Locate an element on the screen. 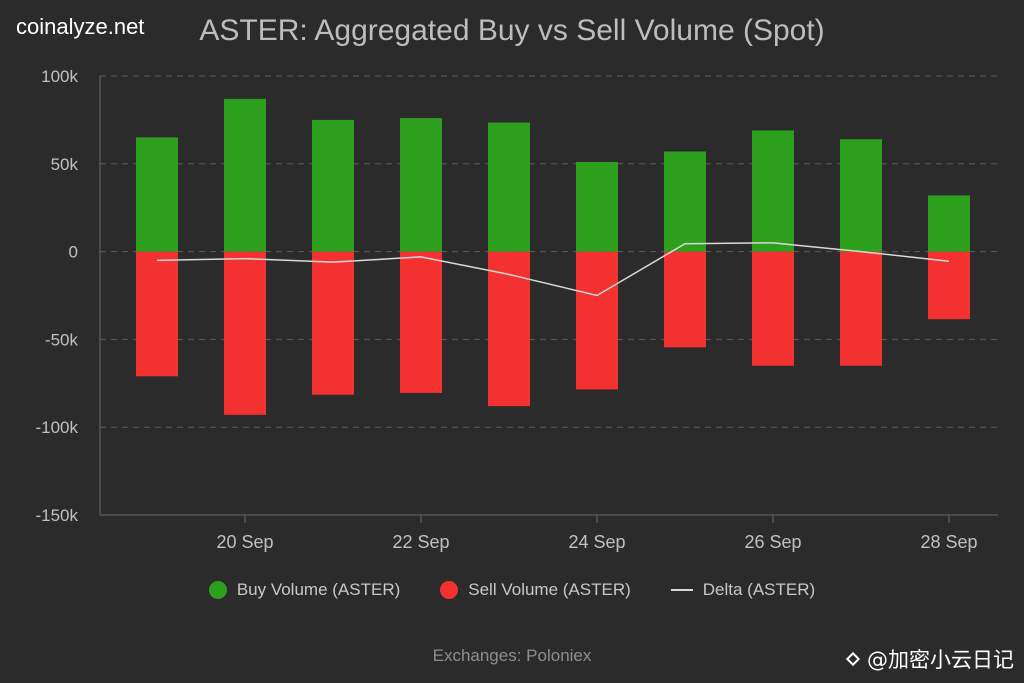  brand-logo-text: coinalyze.net is located at coordinates (80, 26).